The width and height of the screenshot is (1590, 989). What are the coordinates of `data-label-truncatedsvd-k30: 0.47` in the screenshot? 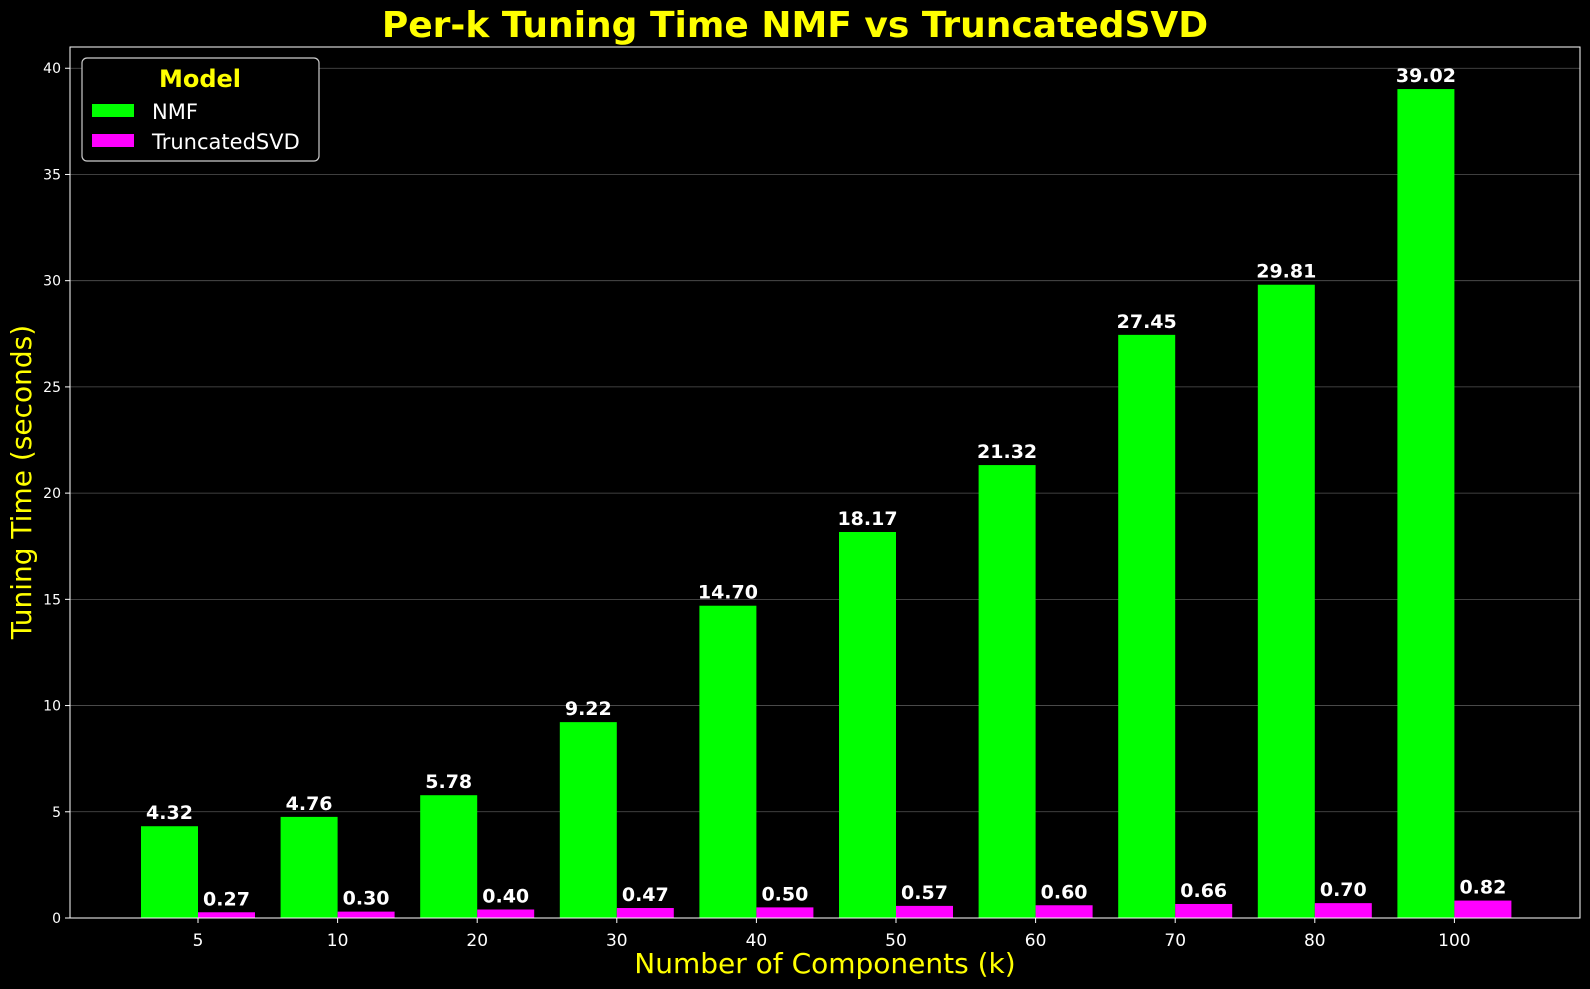 It's located at (645, 895).